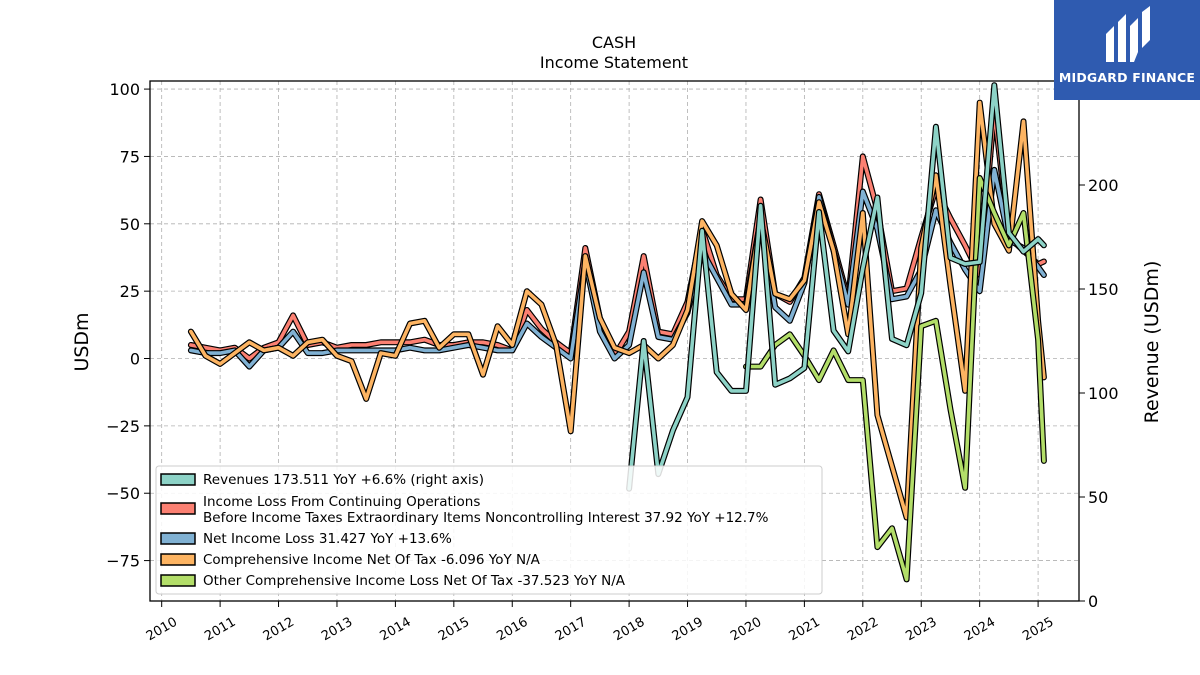  I want to click on x-tick-label: 2019, so click(688, 630).